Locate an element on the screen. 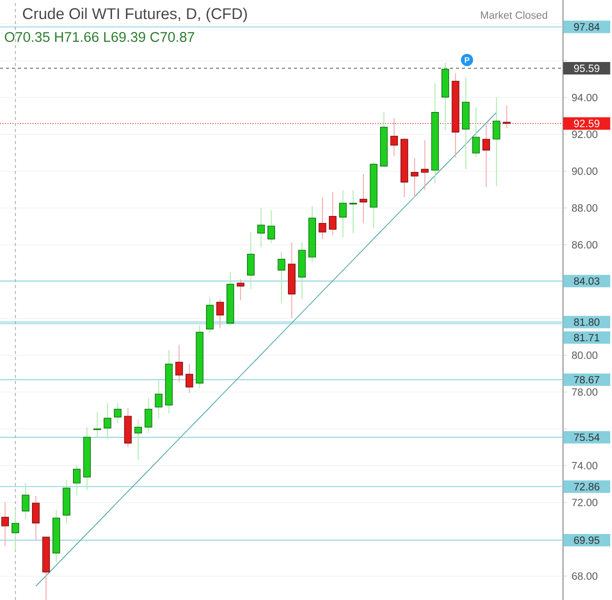 The width and height of the screenshot is (612, 600). ref-line-label: 81.80 is located at coordinates (587, 322).